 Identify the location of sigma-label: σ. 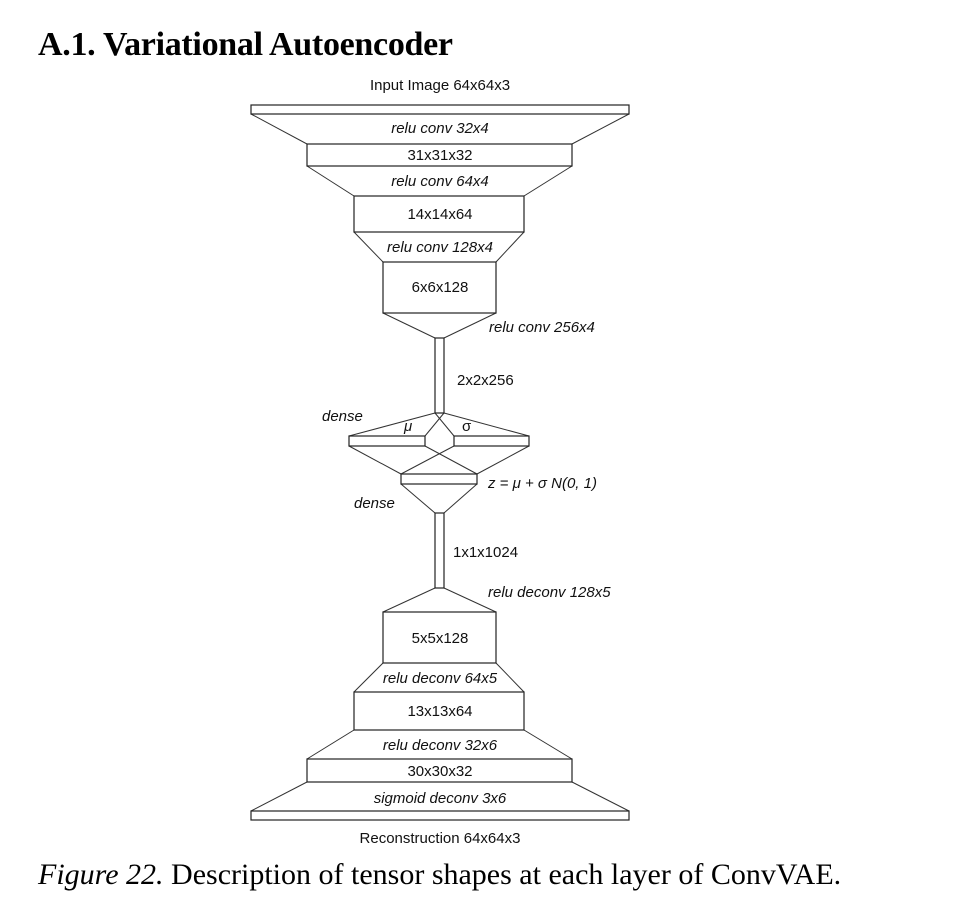
(467, 426).